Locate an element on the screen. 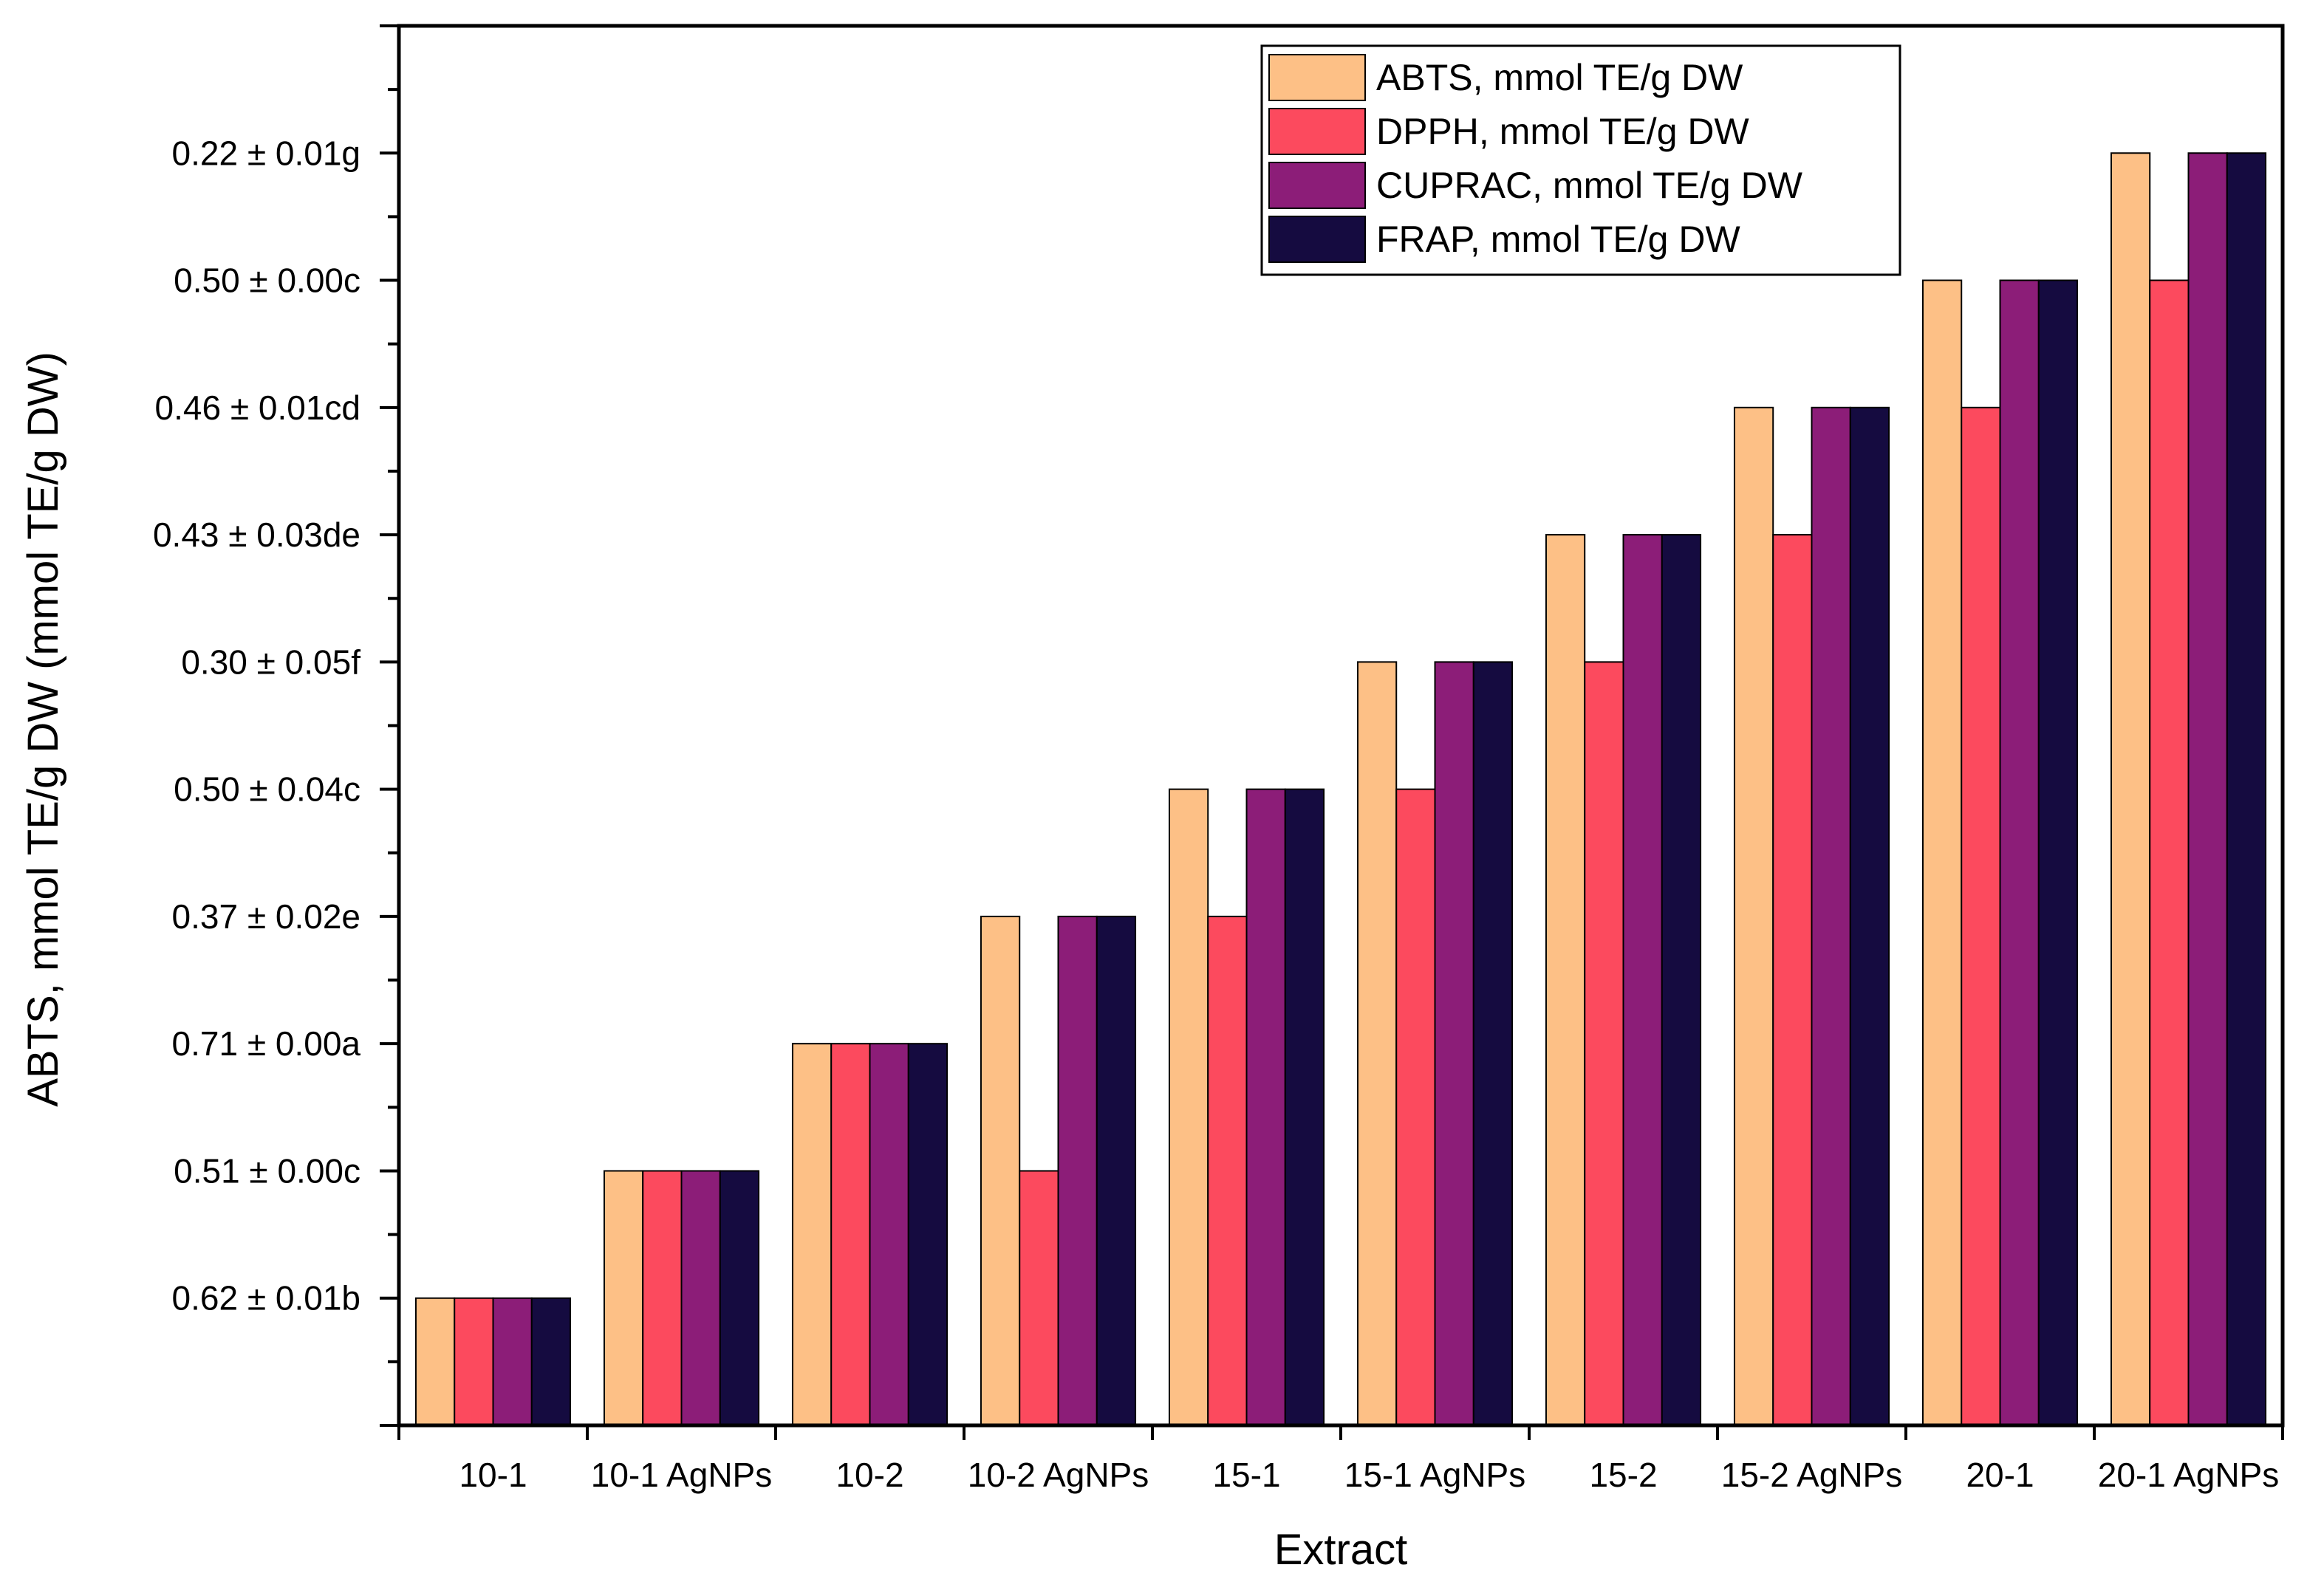 This screenshot has height=1593, width=2324. x-tick-label: 15-2 AgNPs is located at coordinates (1811, 1475).